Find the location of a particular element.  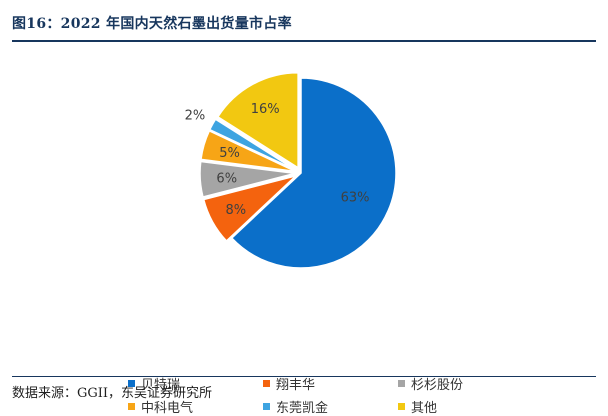

legend-label: 贝特瑞 is located at coordinates (161, 385).